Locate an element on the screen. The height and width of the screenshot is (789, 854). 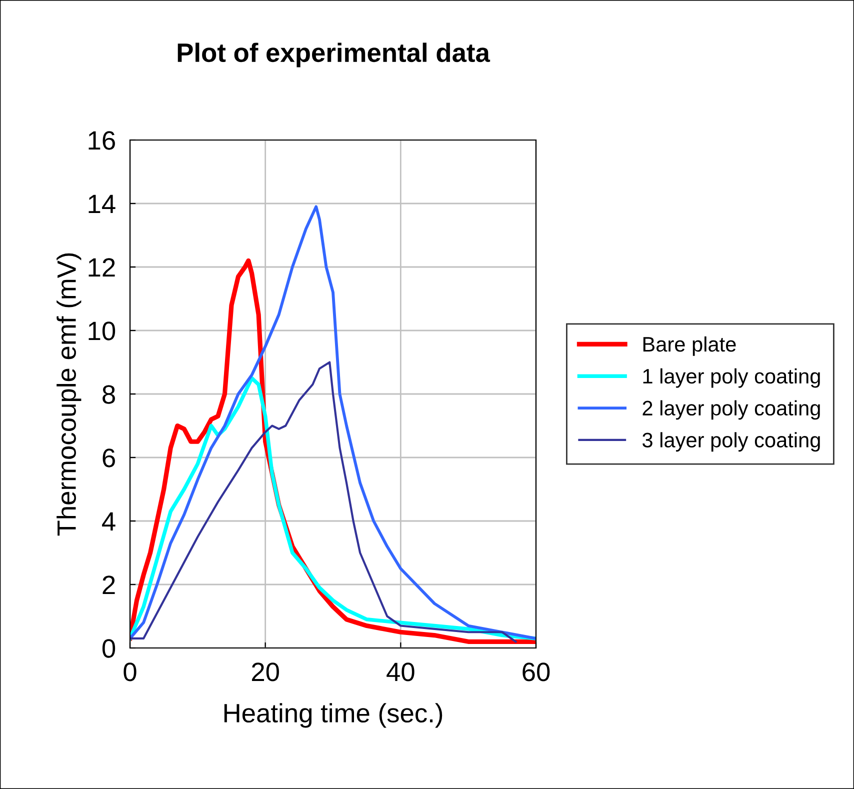
y-tick-label: 6 is located at coordinates (108, 458).